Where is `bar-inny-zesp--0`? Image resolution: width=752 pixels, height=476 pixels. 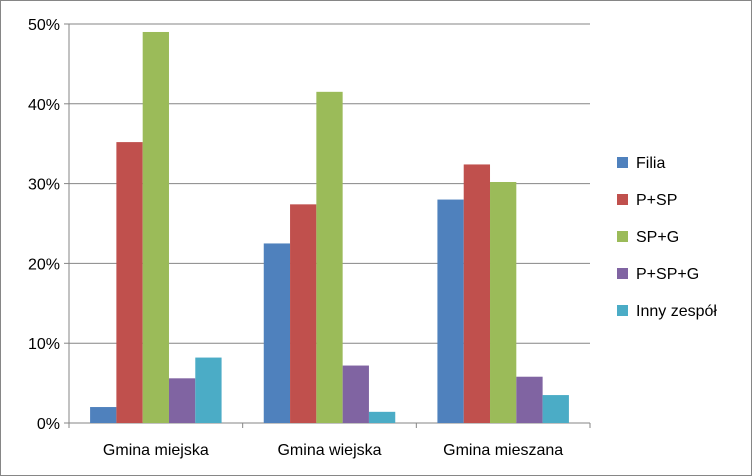
bar-inny-zesp--0 is located at coordinates (208, 390).